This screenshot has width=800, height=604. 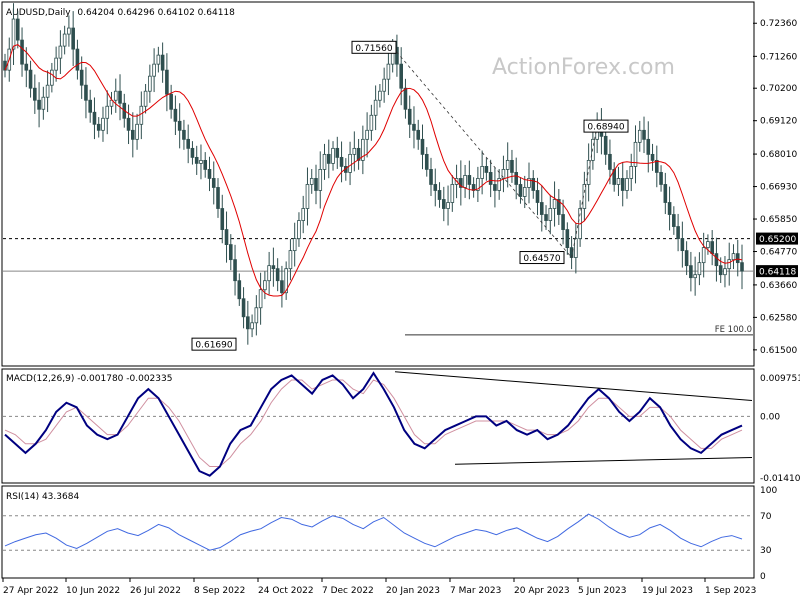 I want to click on x-tick-label: 8 Sep 2022, so click(x=219, y=591).